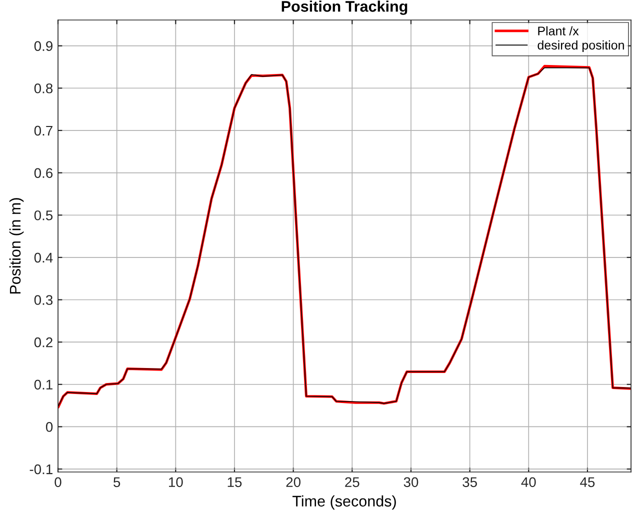 This screenshot has height=518, width=632. I want to click on y-axis-title: Position (in m), so click(16, 246).